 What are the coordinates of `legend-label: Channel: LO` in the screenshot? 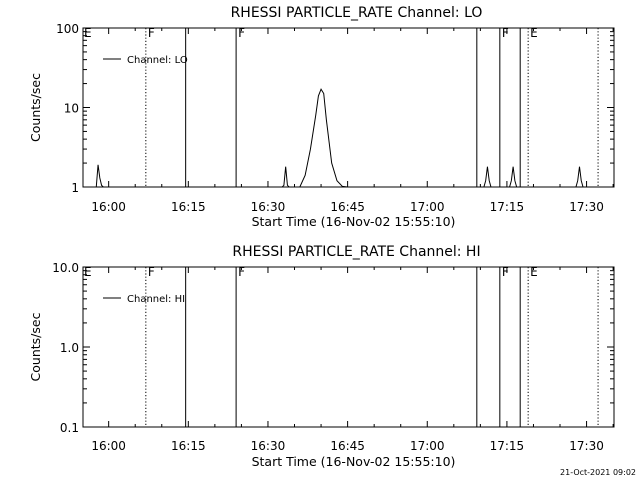 It's located at (157, 60).